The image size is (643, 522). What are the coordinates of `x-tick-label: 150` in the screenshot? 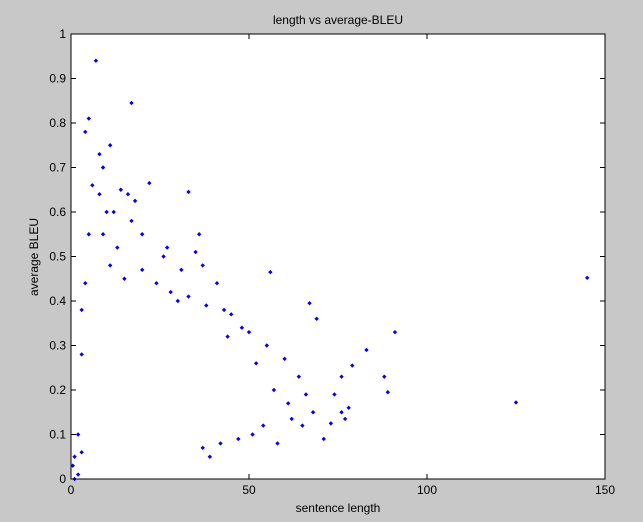 It's located at (605, 490).